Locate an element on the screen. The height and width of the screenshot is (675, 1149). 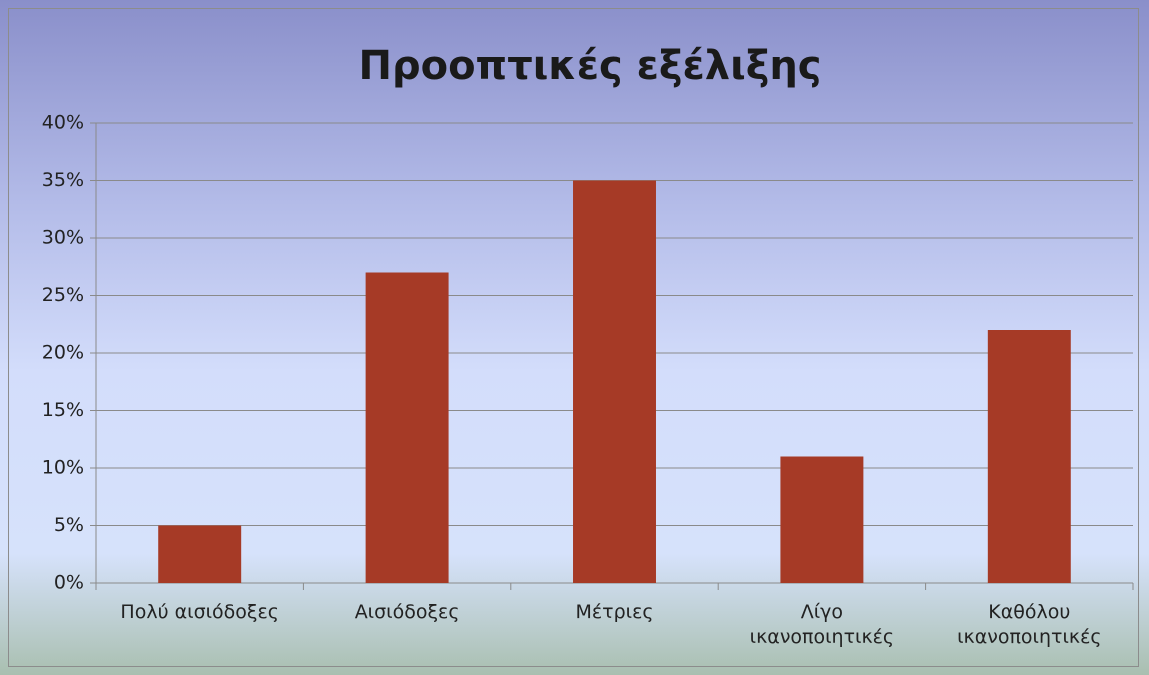
x-tick-label: Μέτριες is located at coordinates (614, 612).